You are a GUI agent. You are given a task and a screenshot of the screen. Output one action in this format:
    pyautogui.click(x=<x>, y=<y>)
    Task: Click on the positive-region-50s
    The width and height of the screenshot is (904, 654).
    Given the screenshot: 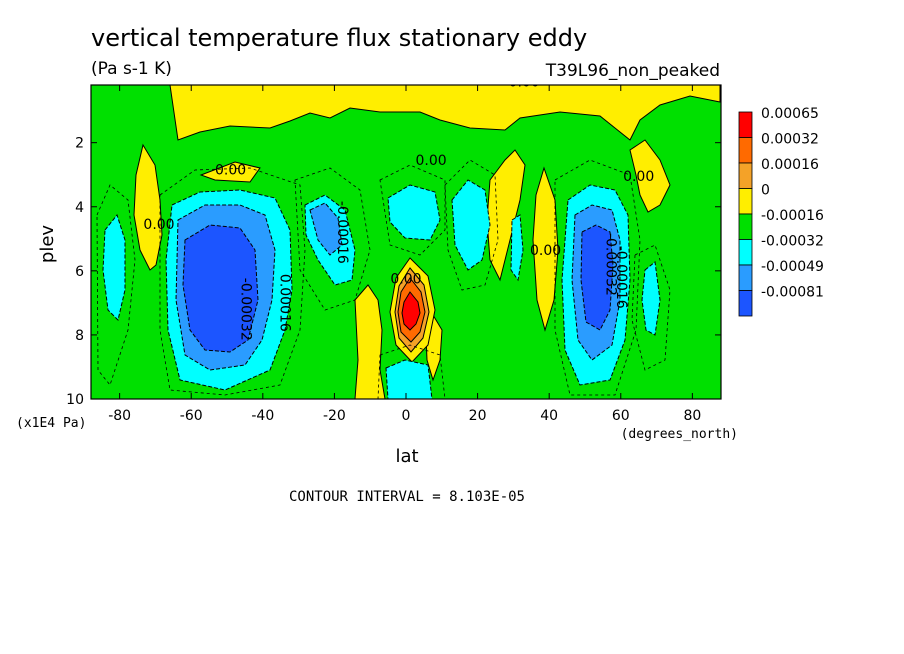 What is the action you would take?
    pyautogui.click(x=230, y=172)
    